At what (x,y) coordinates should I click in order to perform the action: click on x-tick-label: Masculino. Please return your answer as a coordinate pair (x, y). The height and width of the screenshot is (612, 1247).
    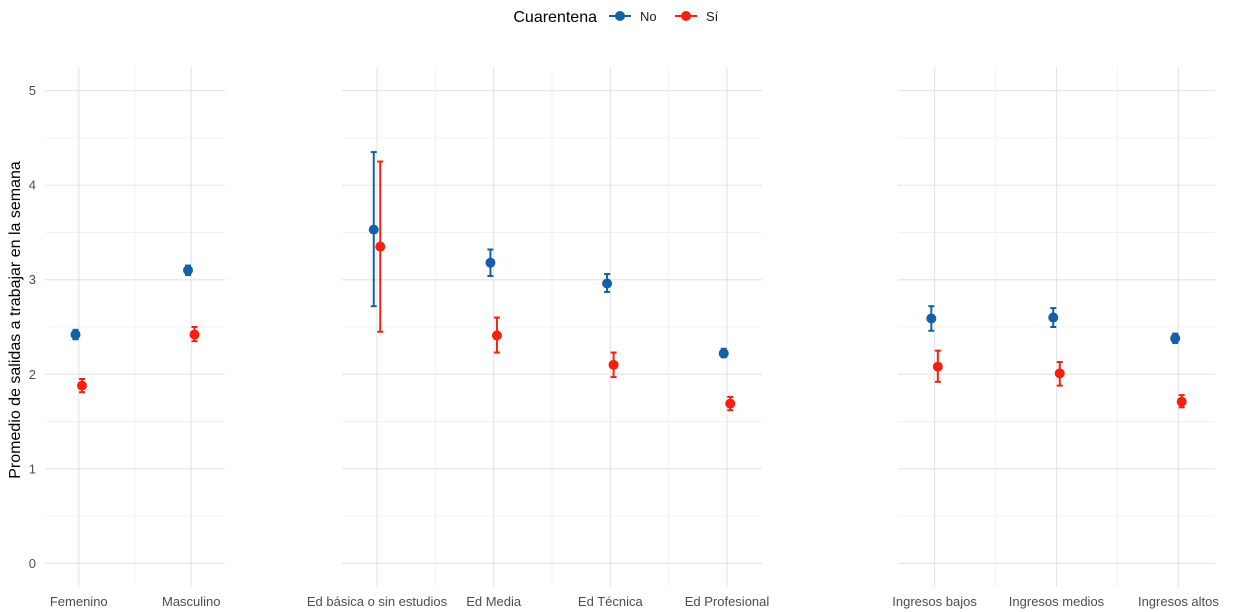
    Looking at the image, I should click on (191, 601).